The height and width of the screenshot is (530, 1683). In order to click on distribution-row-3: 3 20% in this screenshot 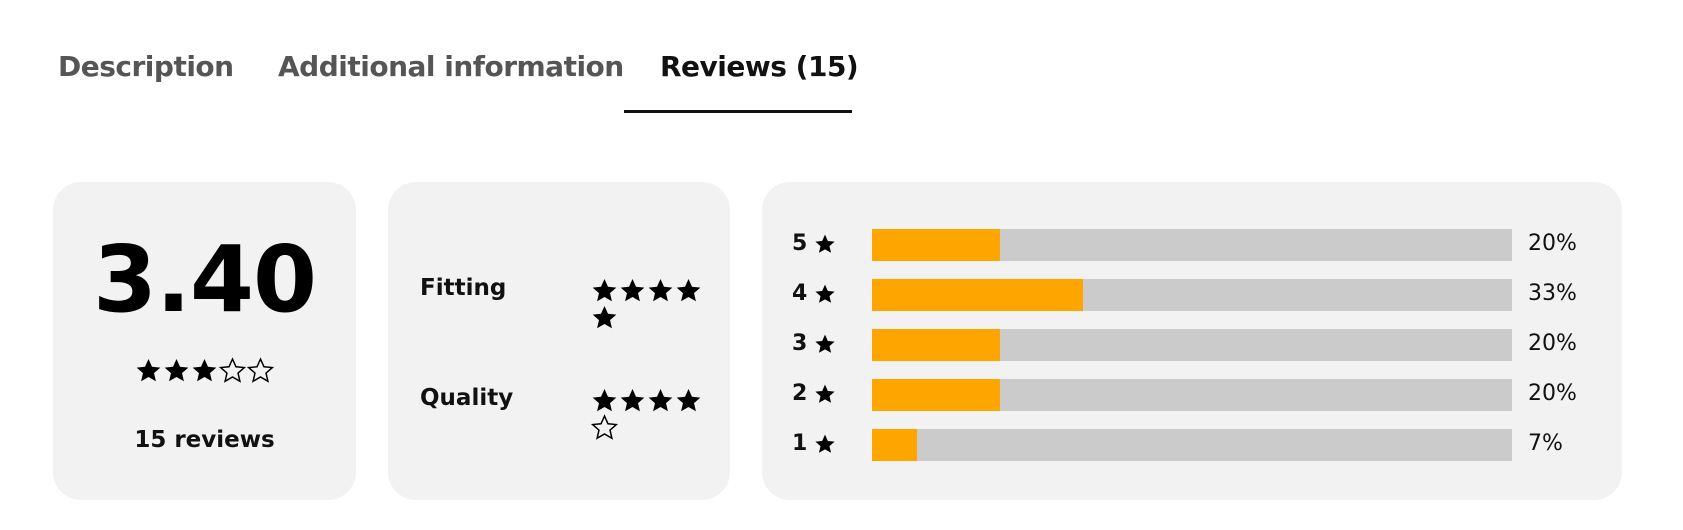, I will do `click(1192, 345)`.